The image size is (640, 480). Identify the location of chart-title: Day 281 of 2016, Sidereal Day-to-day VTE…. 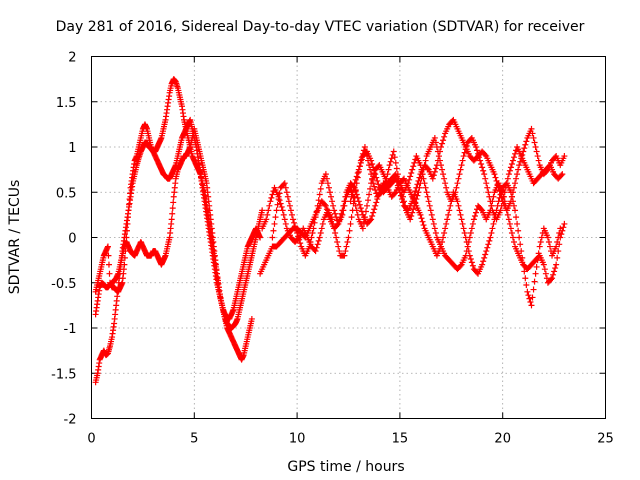
(320, 27).